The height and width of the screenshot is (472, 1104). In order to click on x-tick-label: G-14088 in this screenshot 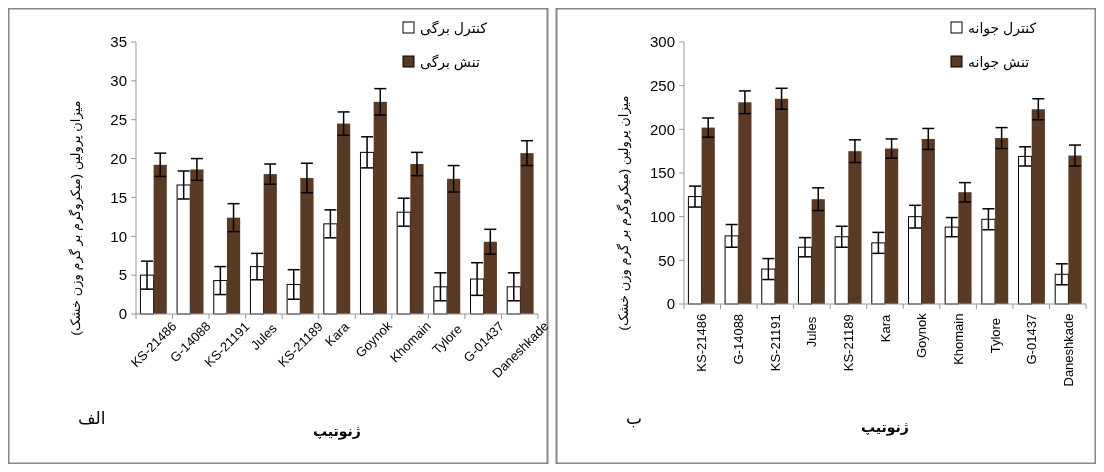, I will do `click(738, 339)`.